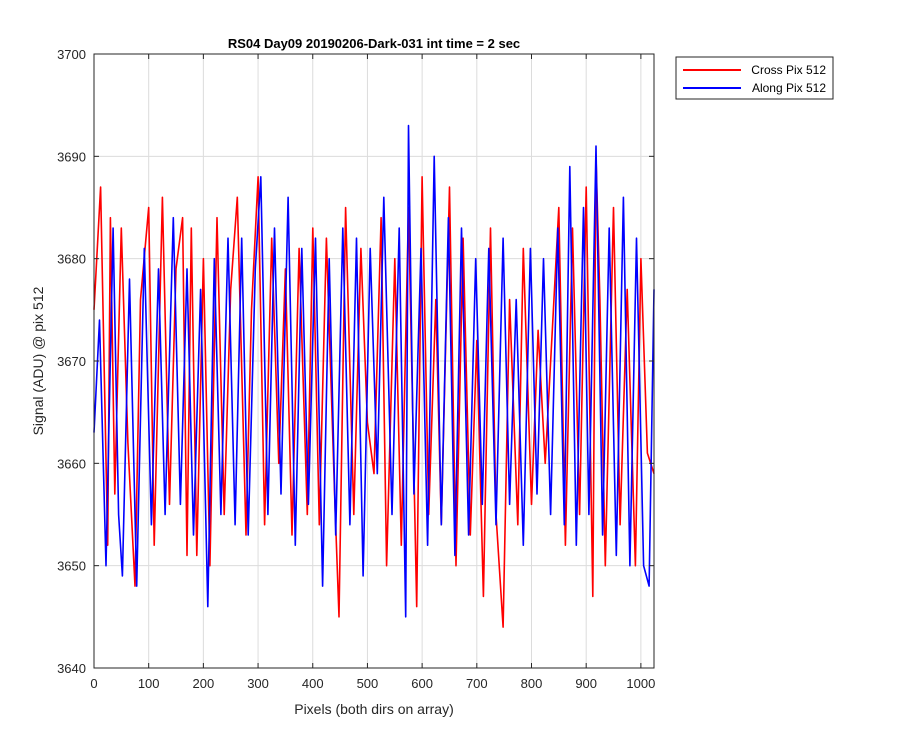 The image size is (900, 750). I want to click on x-tick-label: 500, so click(368, 683).